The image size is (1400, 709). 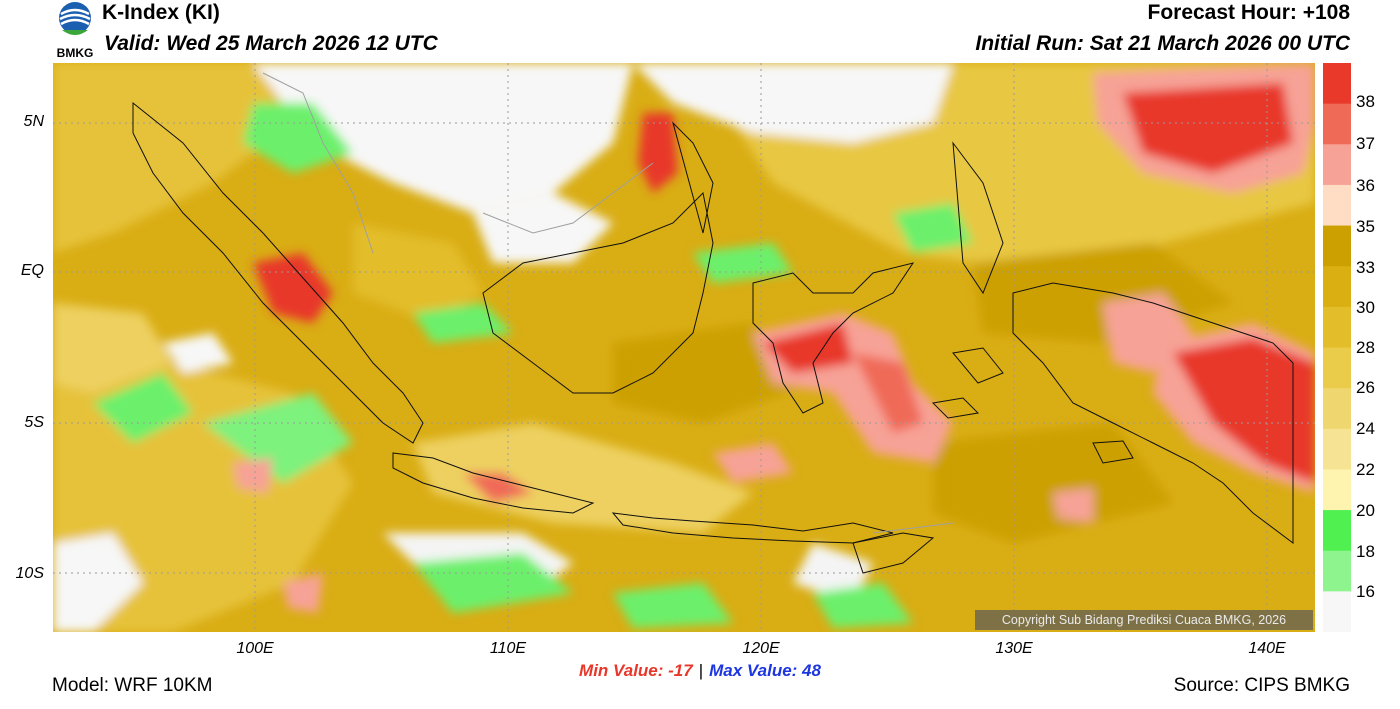 I want to click on colorbar-label-24: 24, so click(x=1365, y=428).